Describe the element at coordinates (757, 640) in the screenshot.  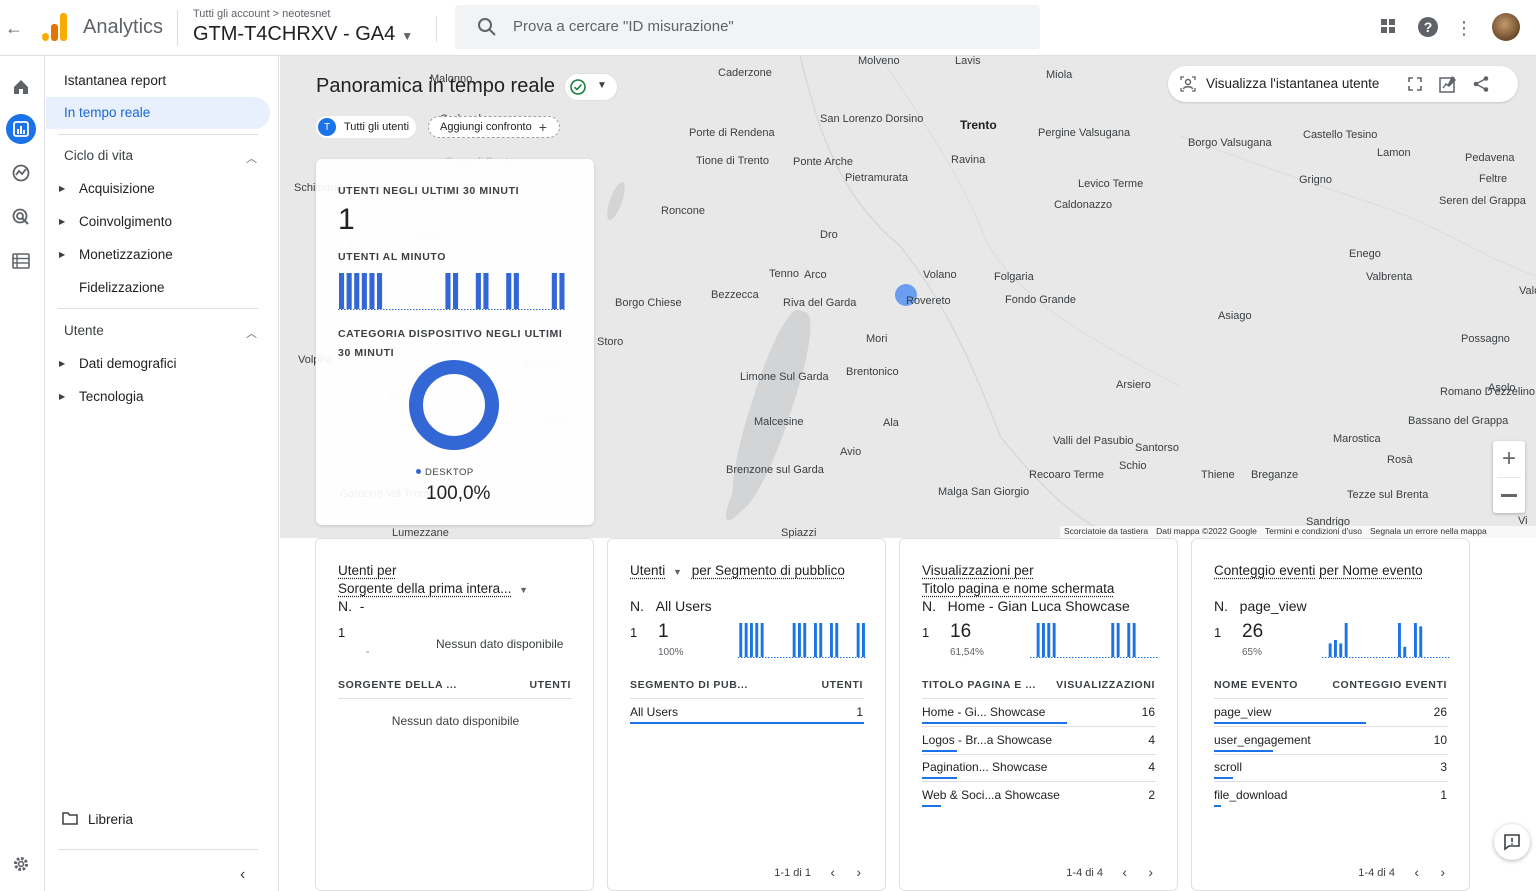
I see `spark-bar` at that location.